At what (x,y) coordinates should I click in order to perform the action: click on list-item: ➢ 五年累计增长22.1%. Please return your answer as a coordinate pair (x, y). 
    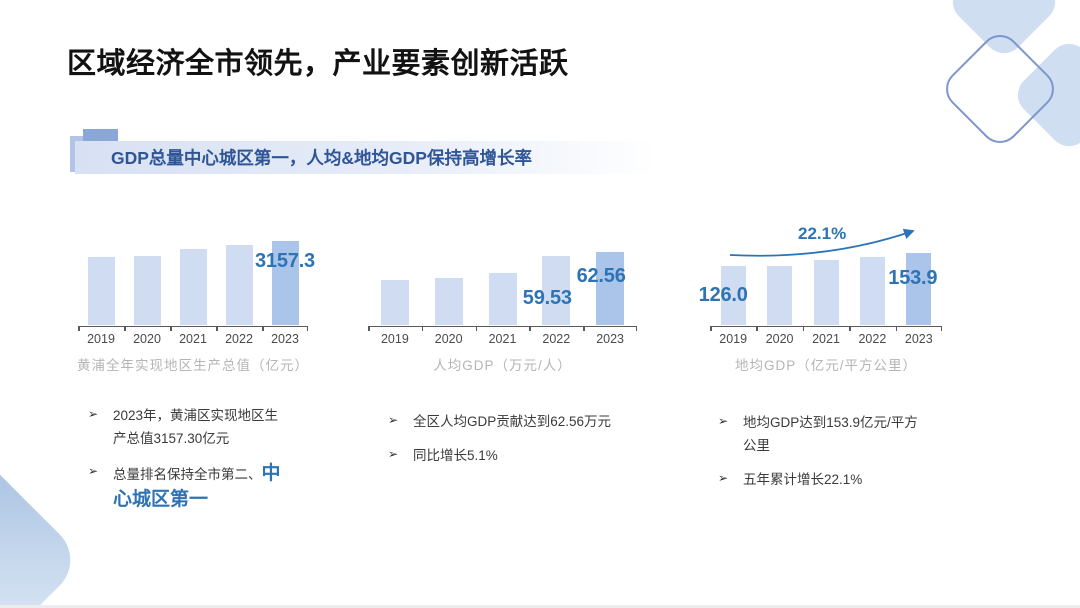
    Looking at the image, I should click on (818, 479).